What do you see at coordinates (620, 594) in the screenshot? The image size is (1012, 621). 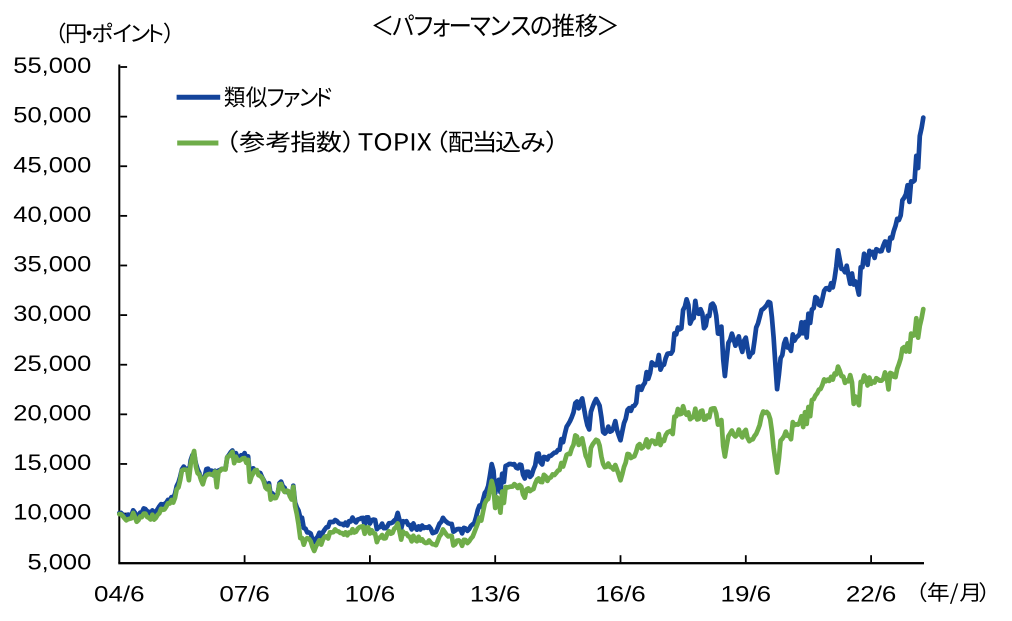 I see `svg-text: 16/6` at bounding box center [620, 594].